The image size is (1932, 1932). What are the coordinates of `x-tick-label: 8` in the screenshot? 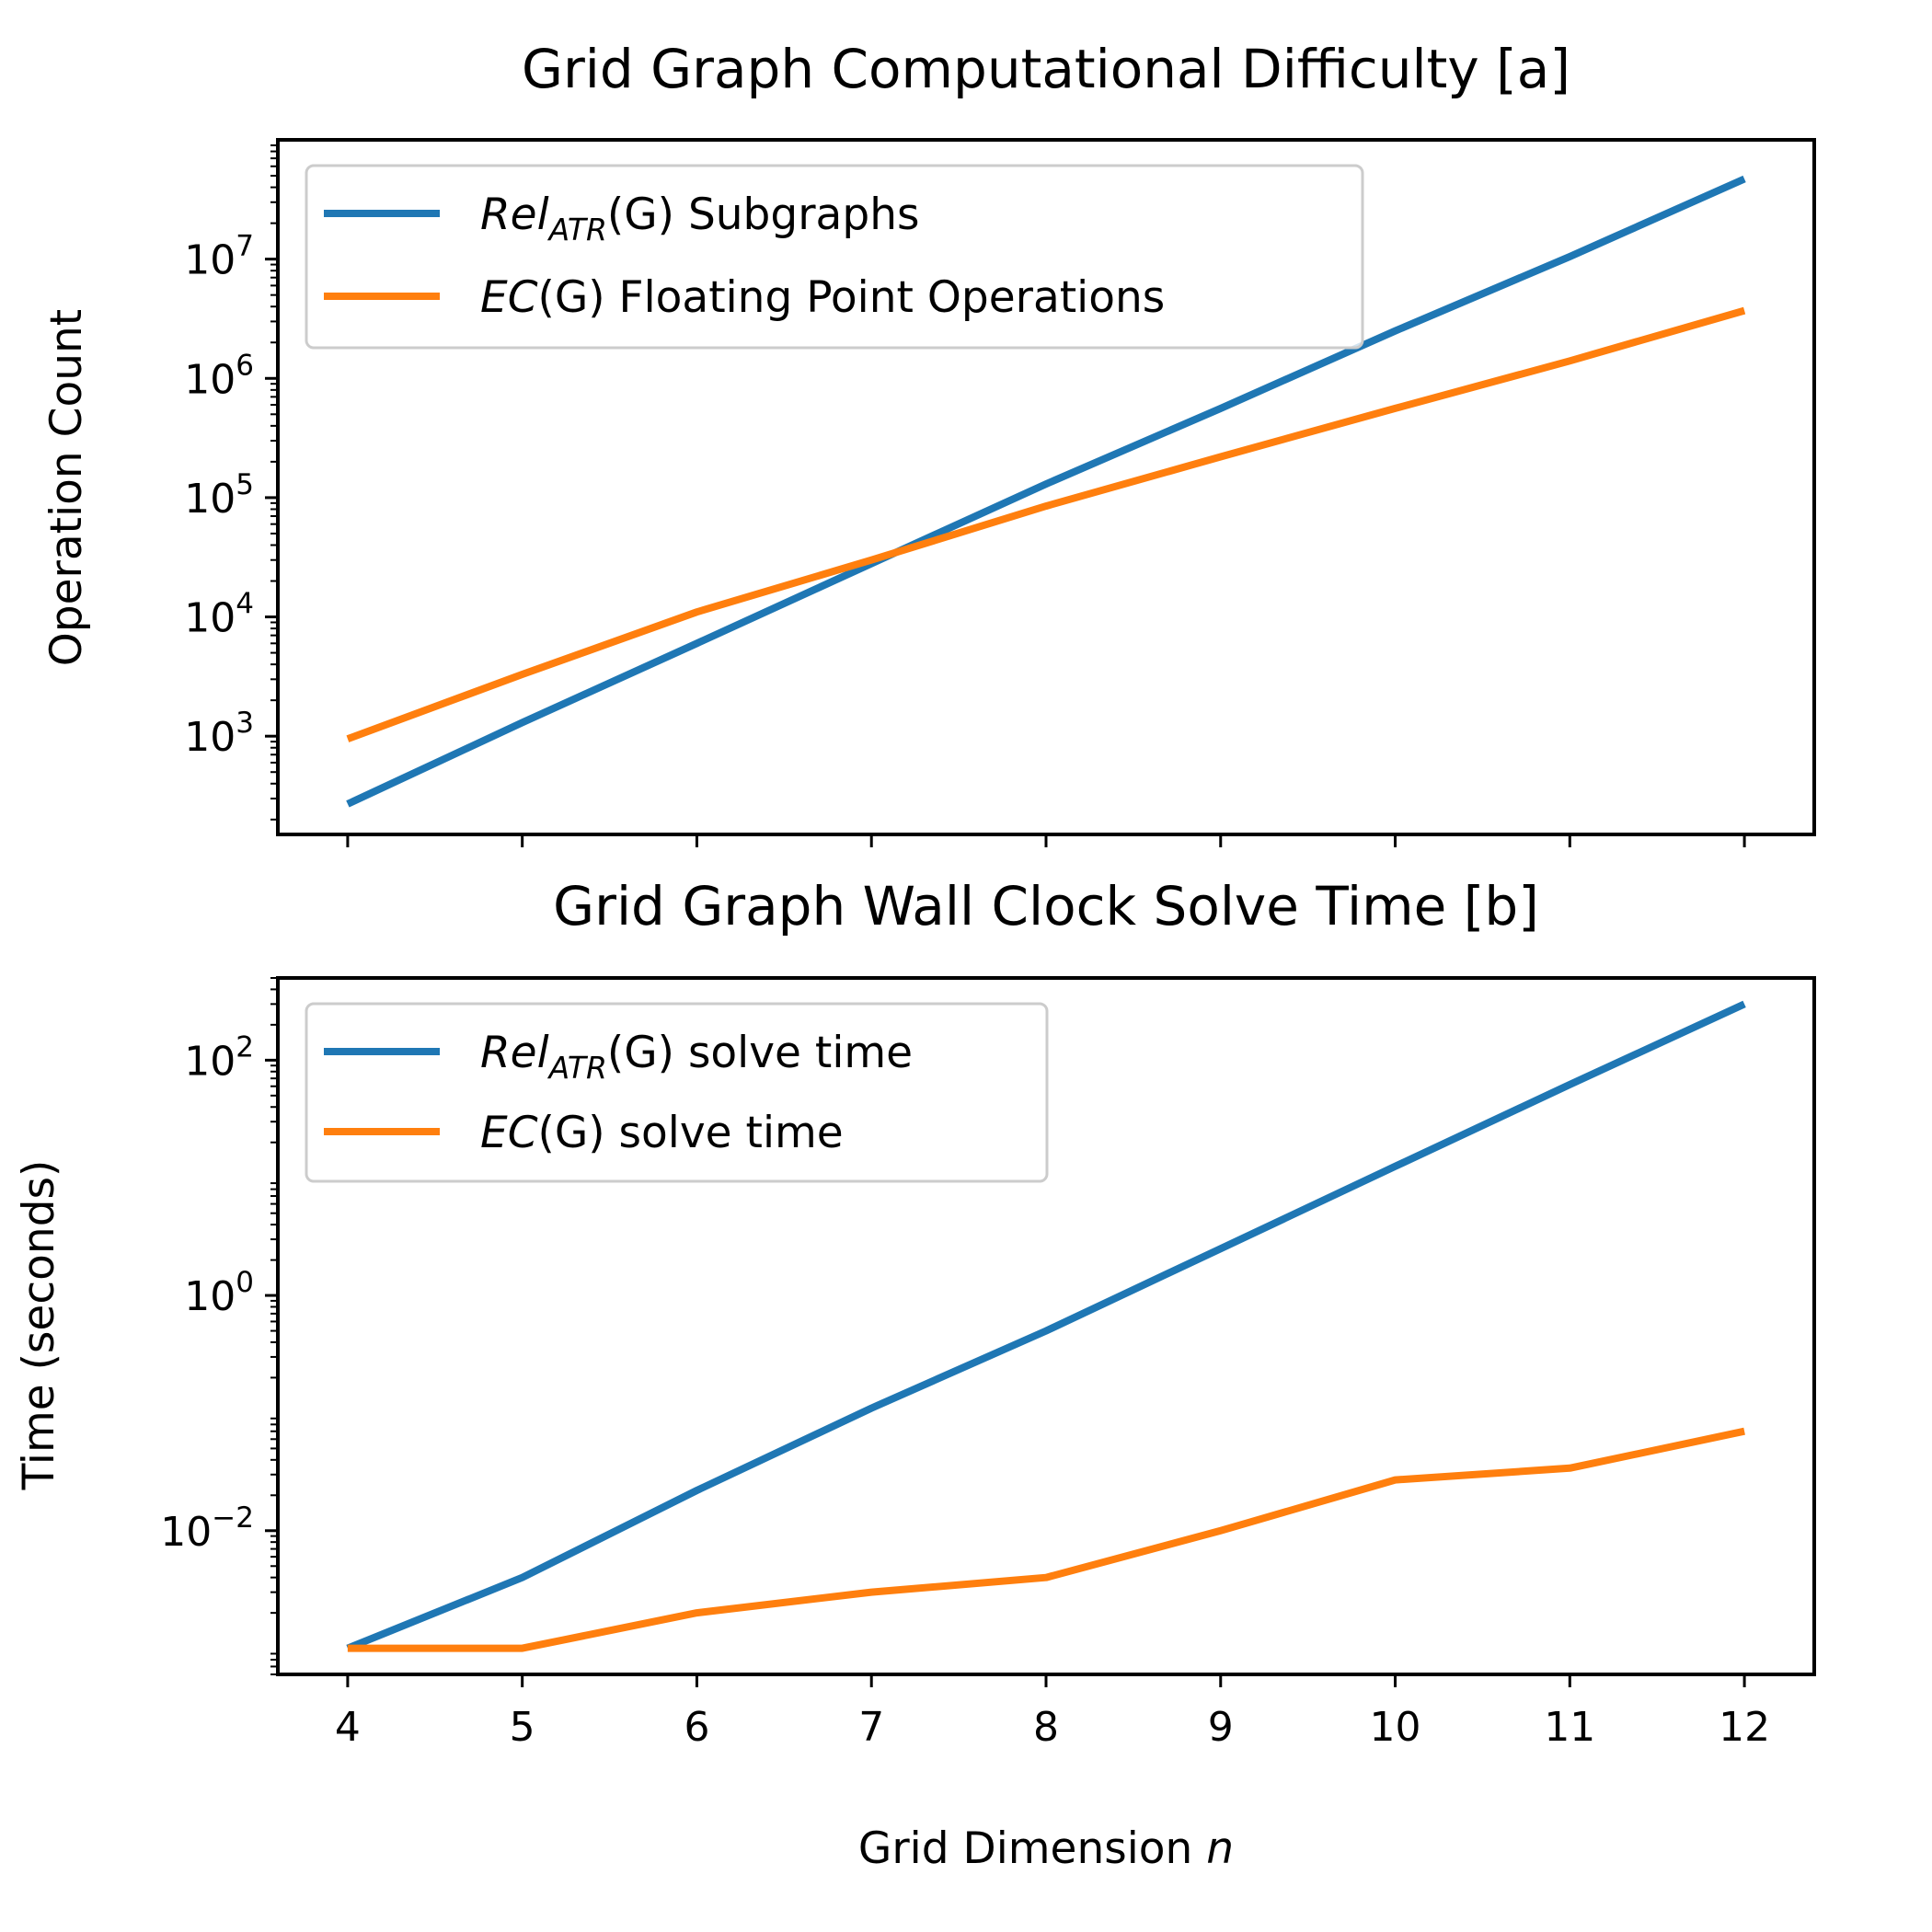 It's located at (1046, 1727).